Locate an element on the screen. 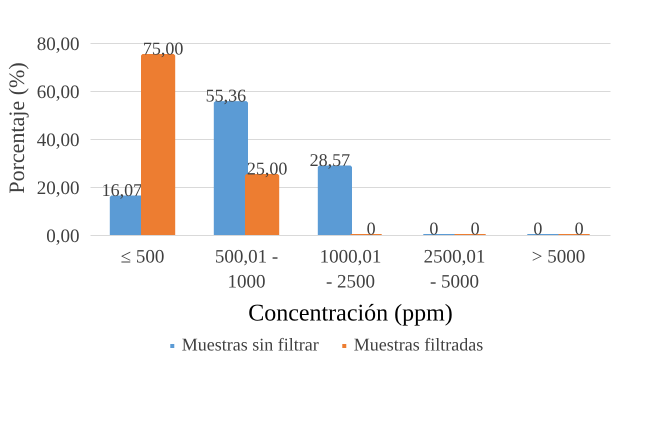  y-tick-label: 0,00 is located at coordinates (63, 236).